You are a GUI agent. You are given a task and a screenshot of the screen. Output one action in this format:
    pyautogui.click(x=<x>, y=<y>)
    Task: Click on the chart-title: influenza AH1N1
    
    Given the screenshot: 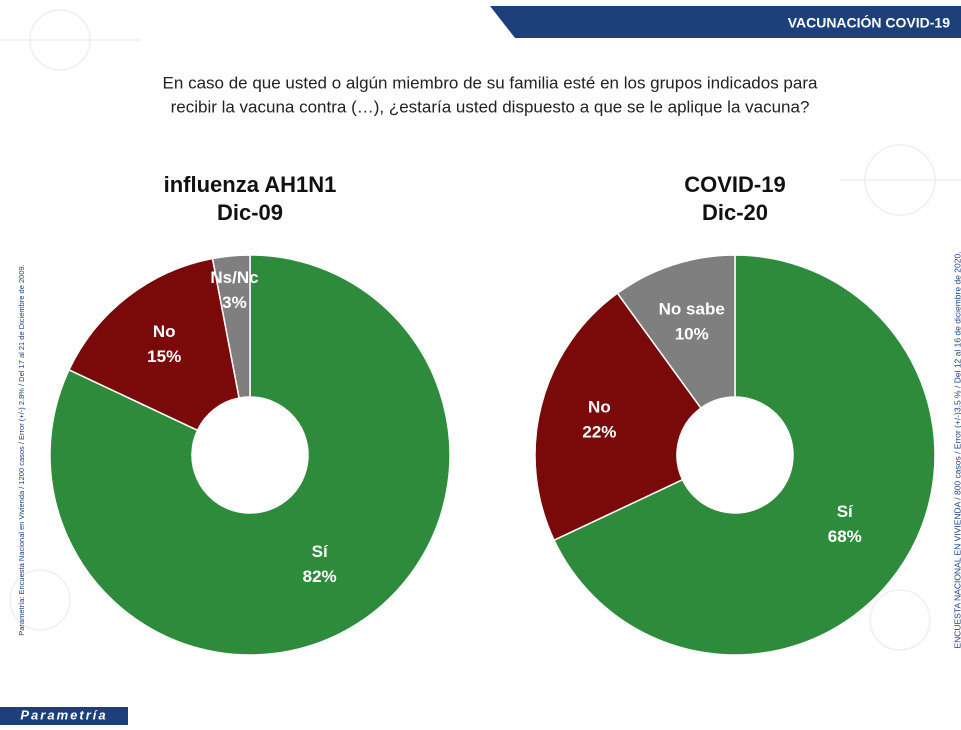 What is the action you would take?
    pyautogui.click(x=250, y=184)
    